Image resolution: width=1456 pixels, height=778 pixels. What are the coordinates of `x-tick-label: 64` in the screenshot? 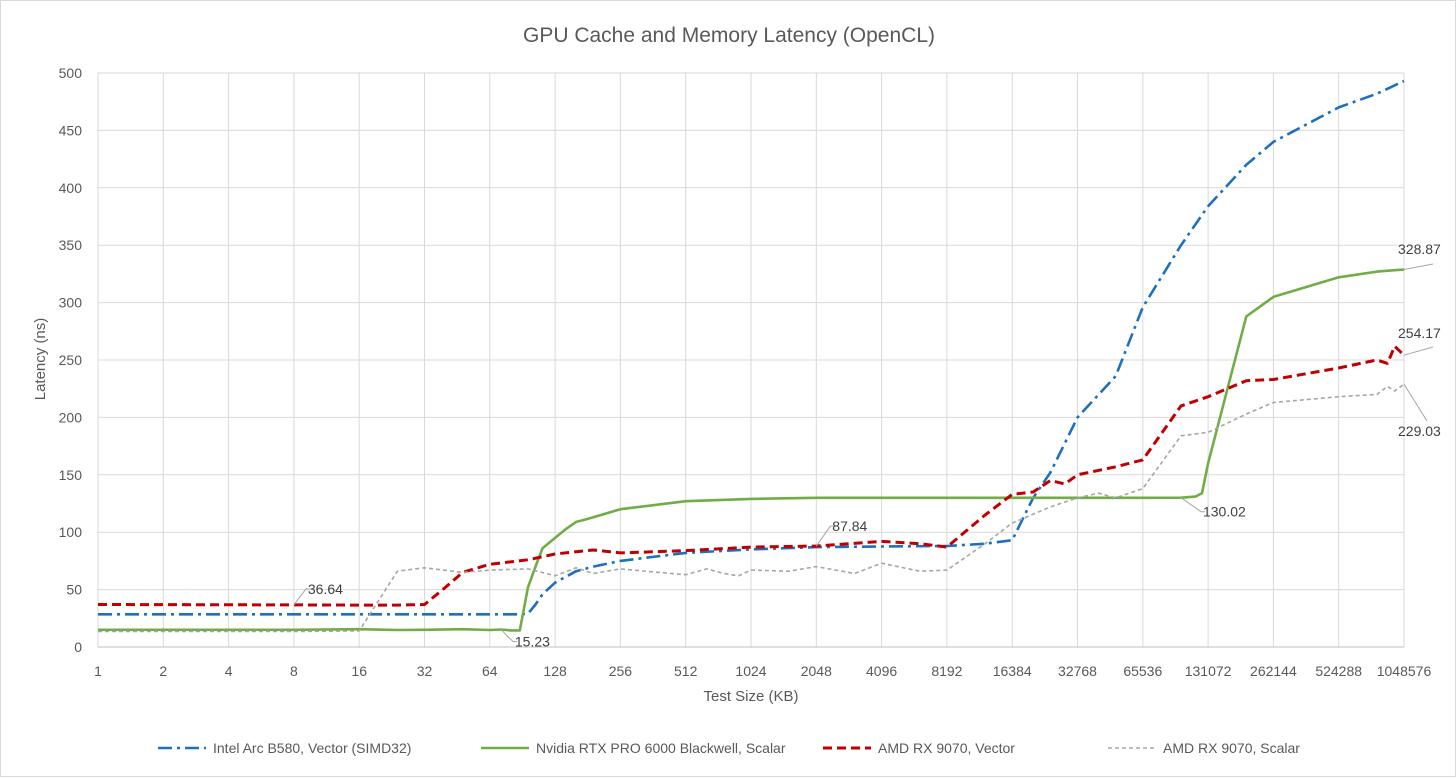 It's located at (490, 671).